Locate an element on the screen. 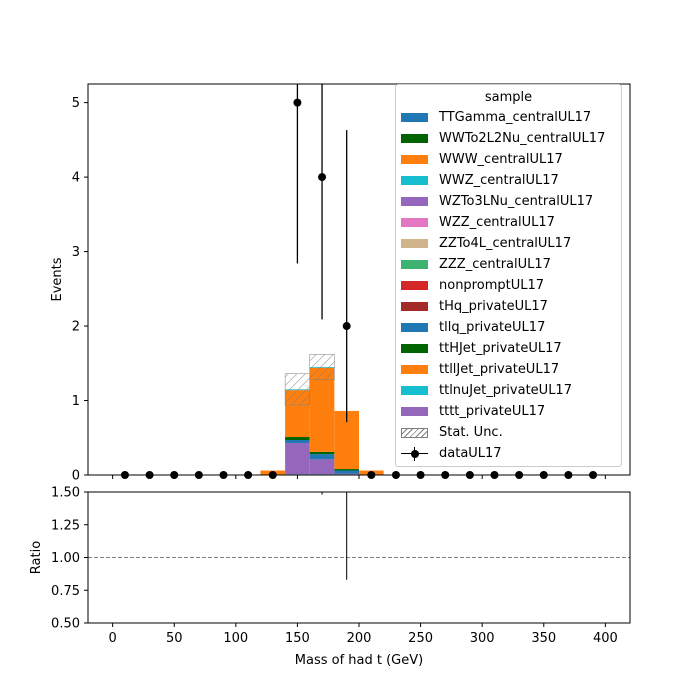  legend-label: nonpromptUL17 is located at coordinates (492, 285).